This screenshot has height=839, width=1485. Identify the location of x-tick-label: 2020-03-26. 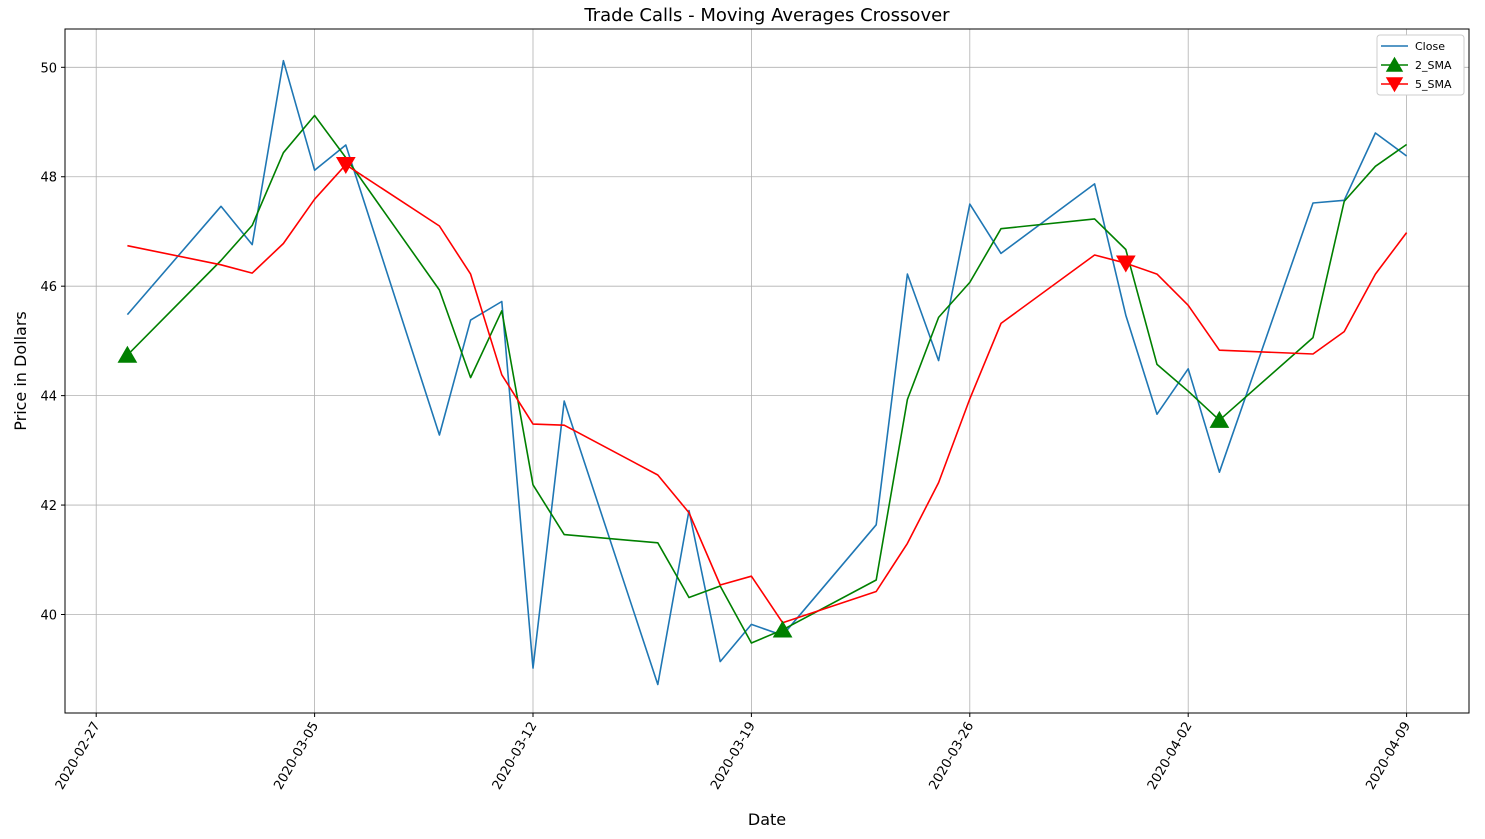
(951, 756).